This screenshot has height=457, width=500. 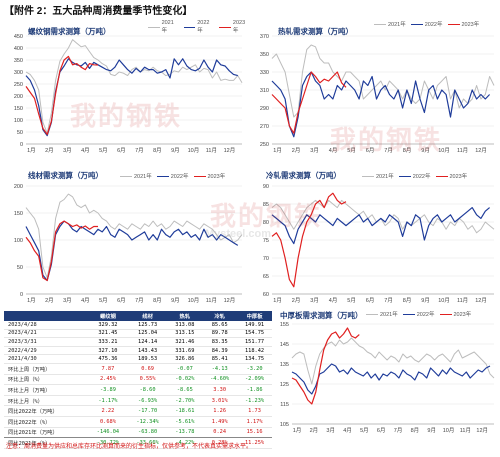 What do you see at coordinates (147, 422) in the screenshot?
I see `table-cell: -12.34%` at bounding box center [147, 422].